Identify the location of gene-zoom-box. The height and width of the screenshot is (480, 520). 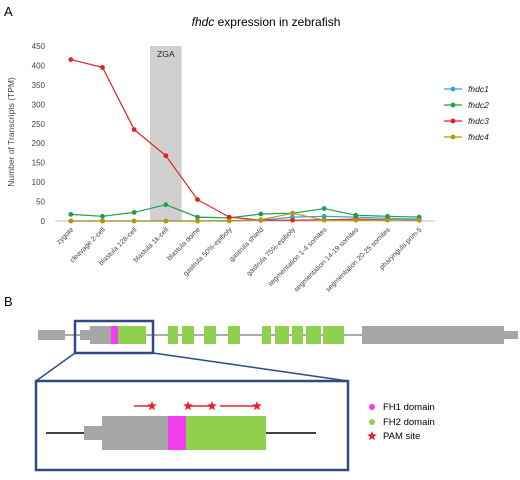
(114, 337).